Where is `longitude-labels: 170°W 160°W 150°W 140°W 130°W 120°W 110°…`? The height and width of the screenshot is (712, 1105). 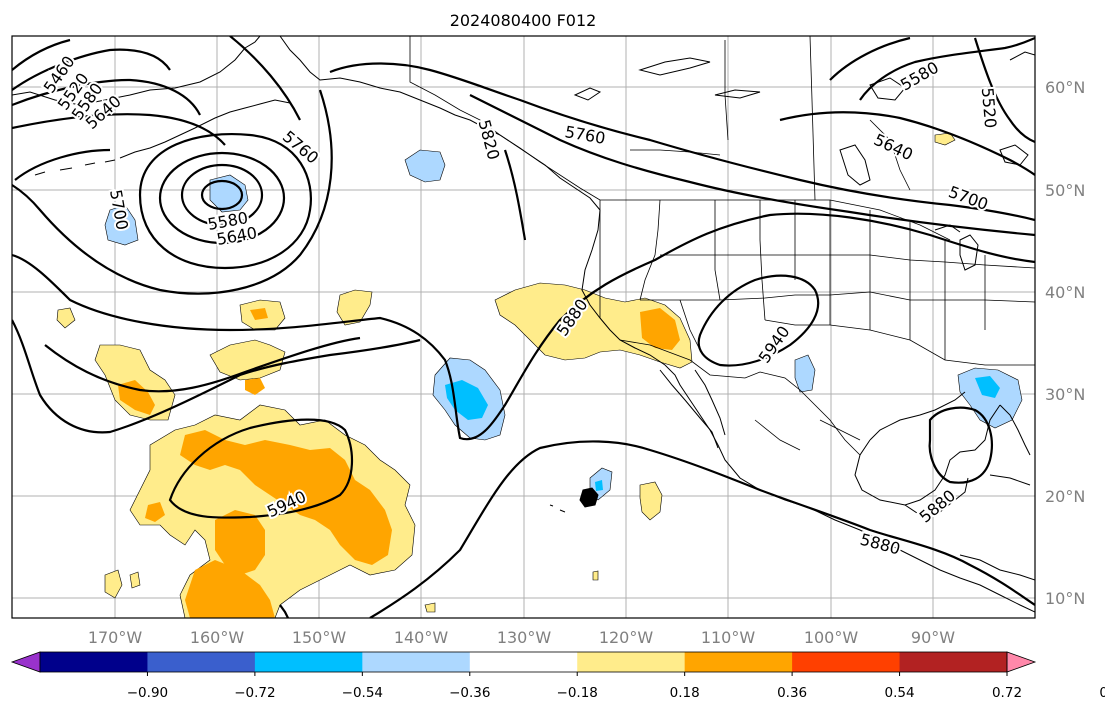 longitude-labels: 170°W 160°W 150°W 140°W 130°W 120°W 110°… is located at coordinates (521, 637).